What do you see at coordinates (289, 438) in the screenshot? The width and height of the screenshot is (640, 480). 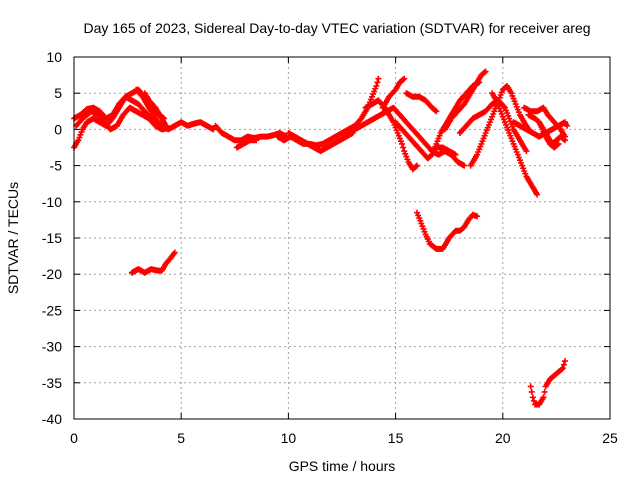 I see `x-tick-label: 10` at bounding box center [289, 438].